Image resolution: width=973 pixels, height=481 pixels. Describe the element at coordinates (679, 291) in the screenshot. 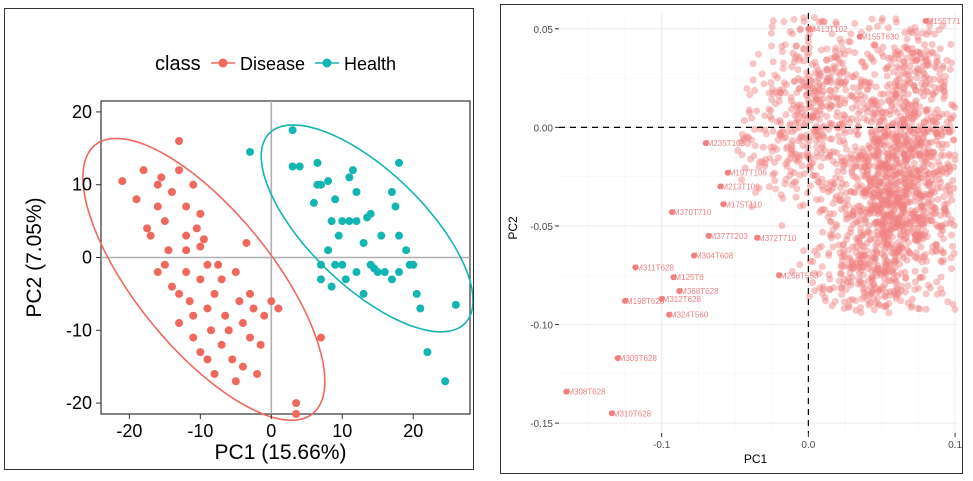

I see `labeled-point` at that location.